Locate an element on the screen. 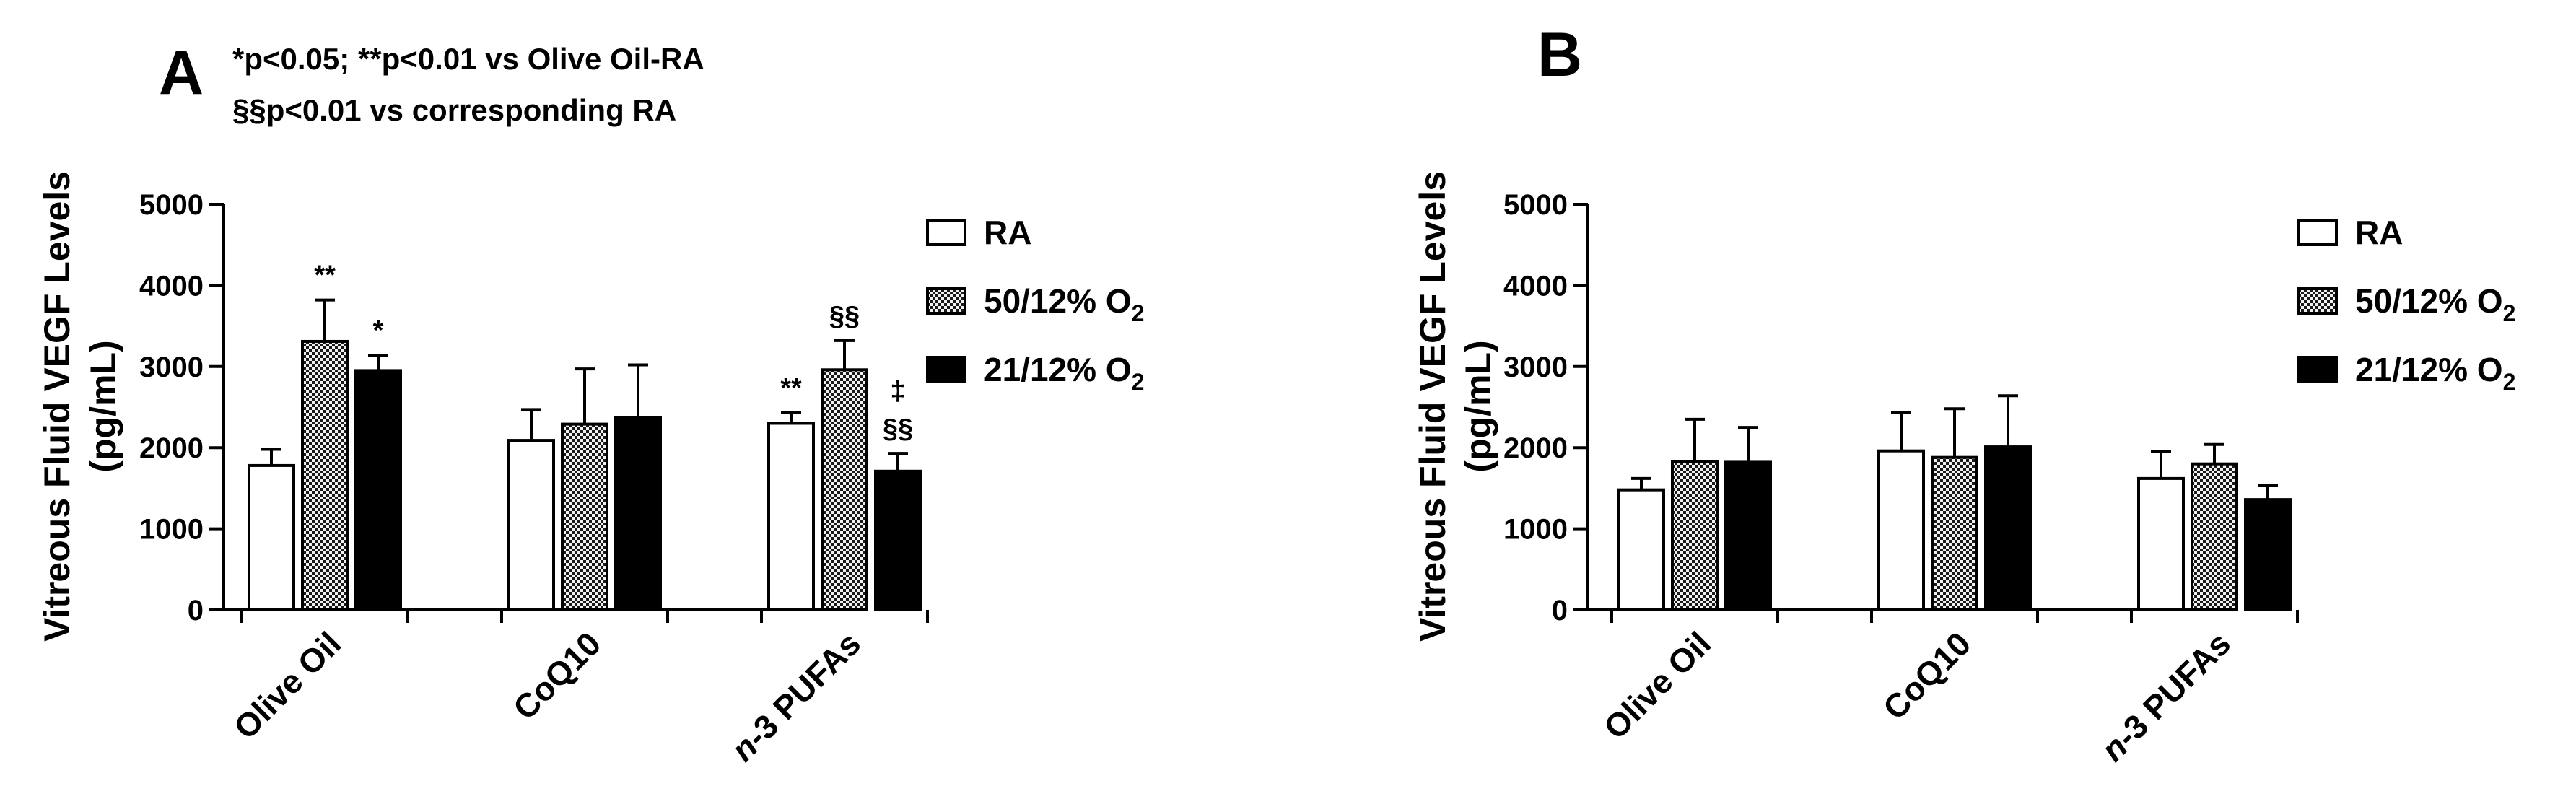 This screenshot has width=2576, height=812. panel-a-letter: A is located at coordinates (181, 73).